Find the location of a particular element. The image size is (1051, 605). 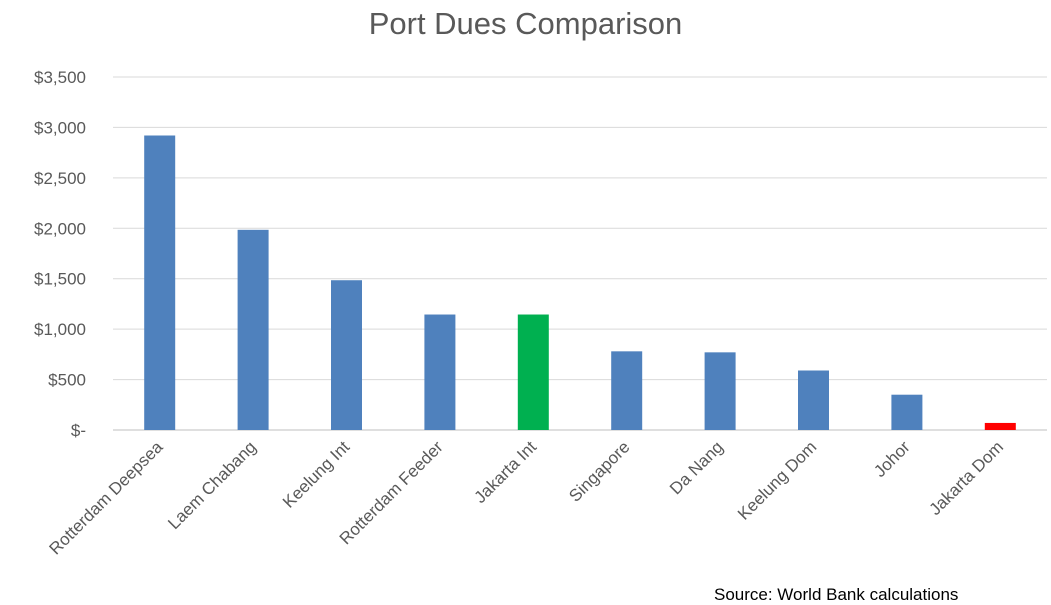

x-tick-label: Da Nang is located at coordinates (696, 467).